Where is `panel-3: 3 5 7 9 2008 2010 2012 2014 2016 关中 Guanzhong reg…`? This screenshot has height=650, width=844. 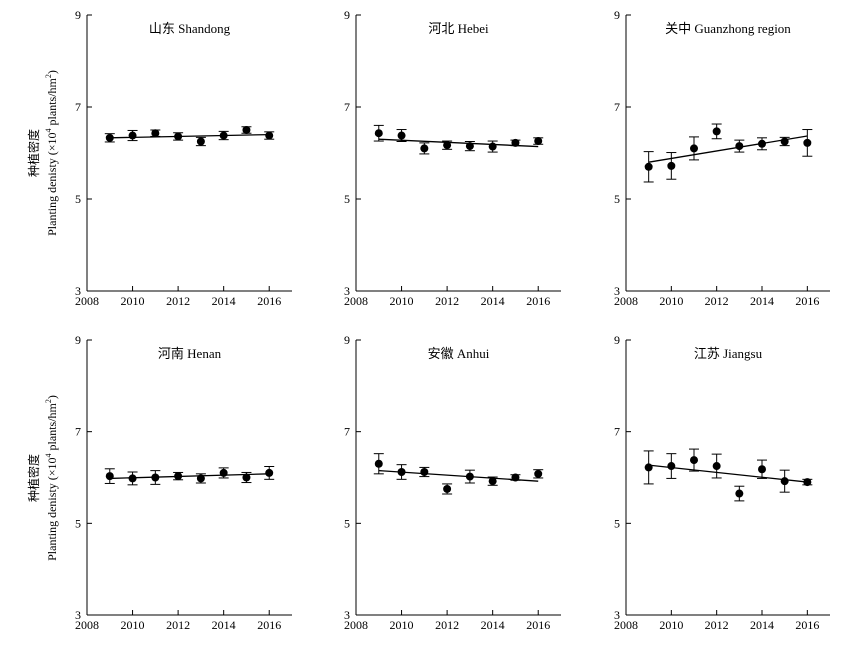 panel-3: 3 5 7 9 2008 2010 2012 2014 2016 关中 Guanzhong reg… is located at coordinates (722, 158).